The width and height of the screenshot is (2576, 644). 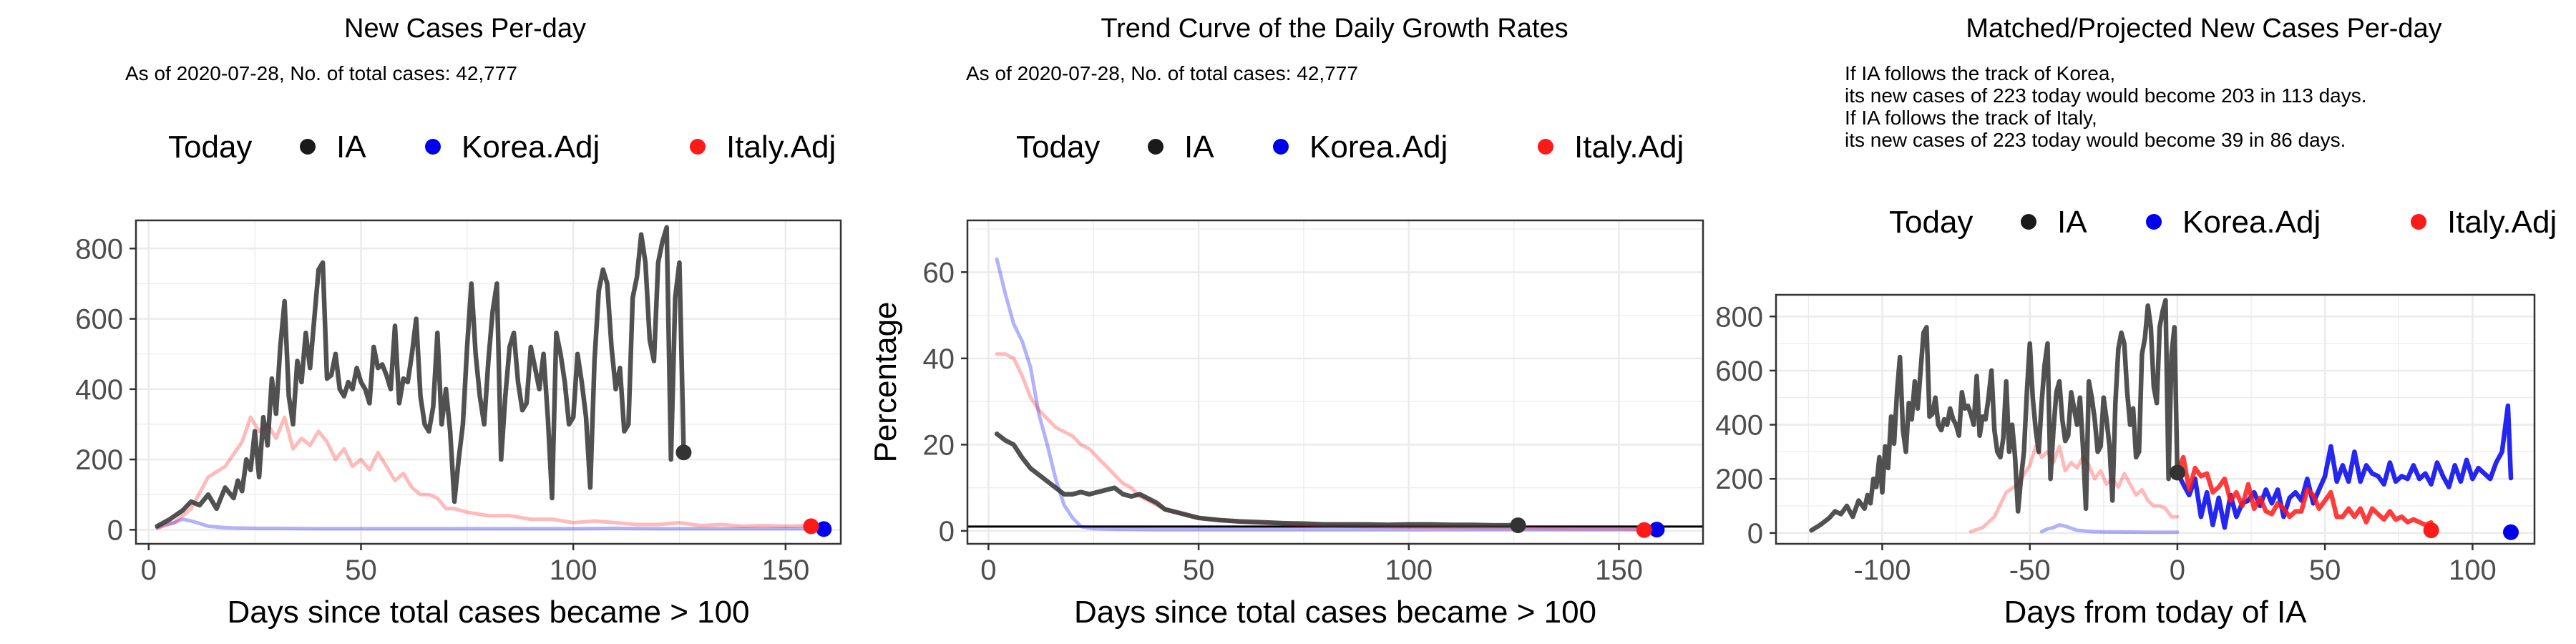 What do you see at coordinates (1334, 29) in the screenshot?
I see `chart-title: Trend Curve of the Daily Growth Rates` at bounding box center [1334, 29].